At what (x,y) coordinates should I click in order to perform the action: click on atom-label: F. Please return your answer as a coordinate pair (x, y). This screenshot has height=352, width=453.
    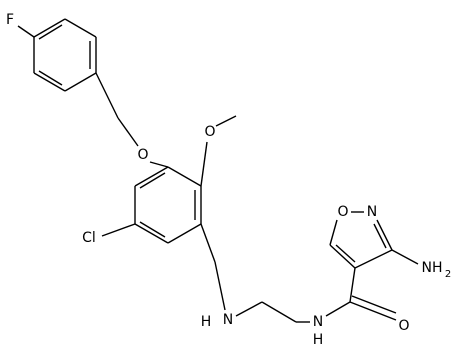
    Looking at the image, I should click on (10, 20).